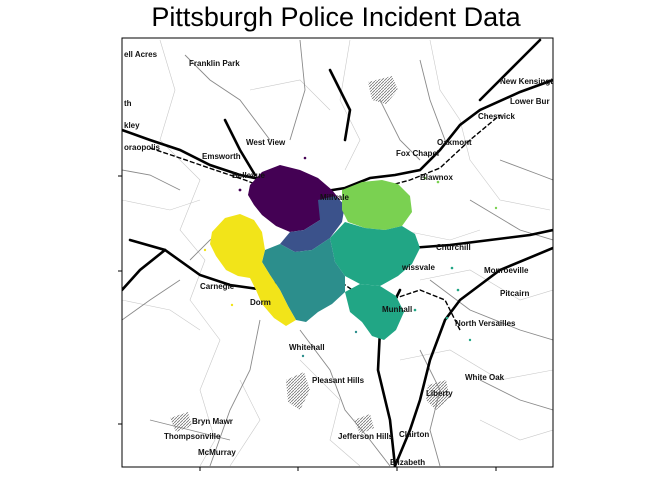 Image resolution: width=672 pixels, height=480 pixels. Describe the element at coordinates (526, 81) in the screenshot. I see `label-new-kensington: New Kensingt` at that location.